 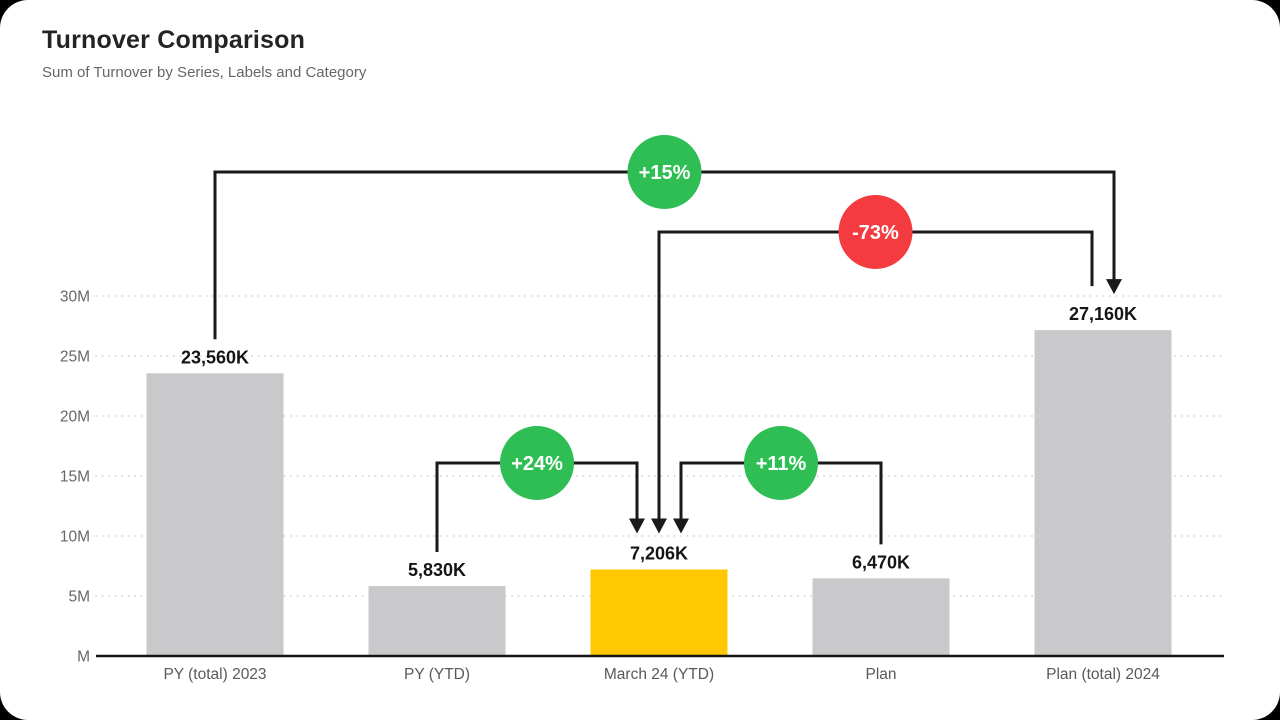 What do you see at coordinates (215, 514) in the screenshot?
I see `bar-PY (total) 2023` at bounding box center [215, 514].